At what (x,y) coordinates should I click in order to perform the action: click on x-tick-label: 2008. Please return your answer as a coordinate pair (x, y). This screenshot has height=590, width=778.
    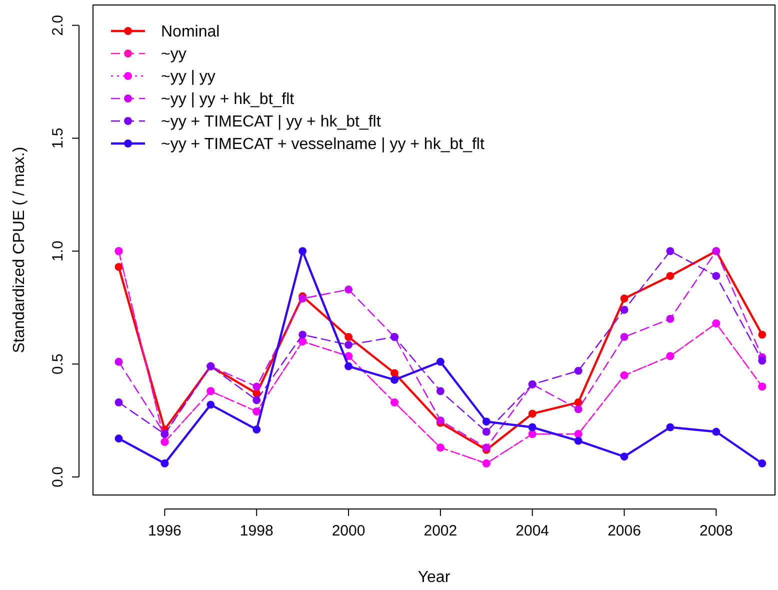
    Looking at the image, I should click on (716, 531).